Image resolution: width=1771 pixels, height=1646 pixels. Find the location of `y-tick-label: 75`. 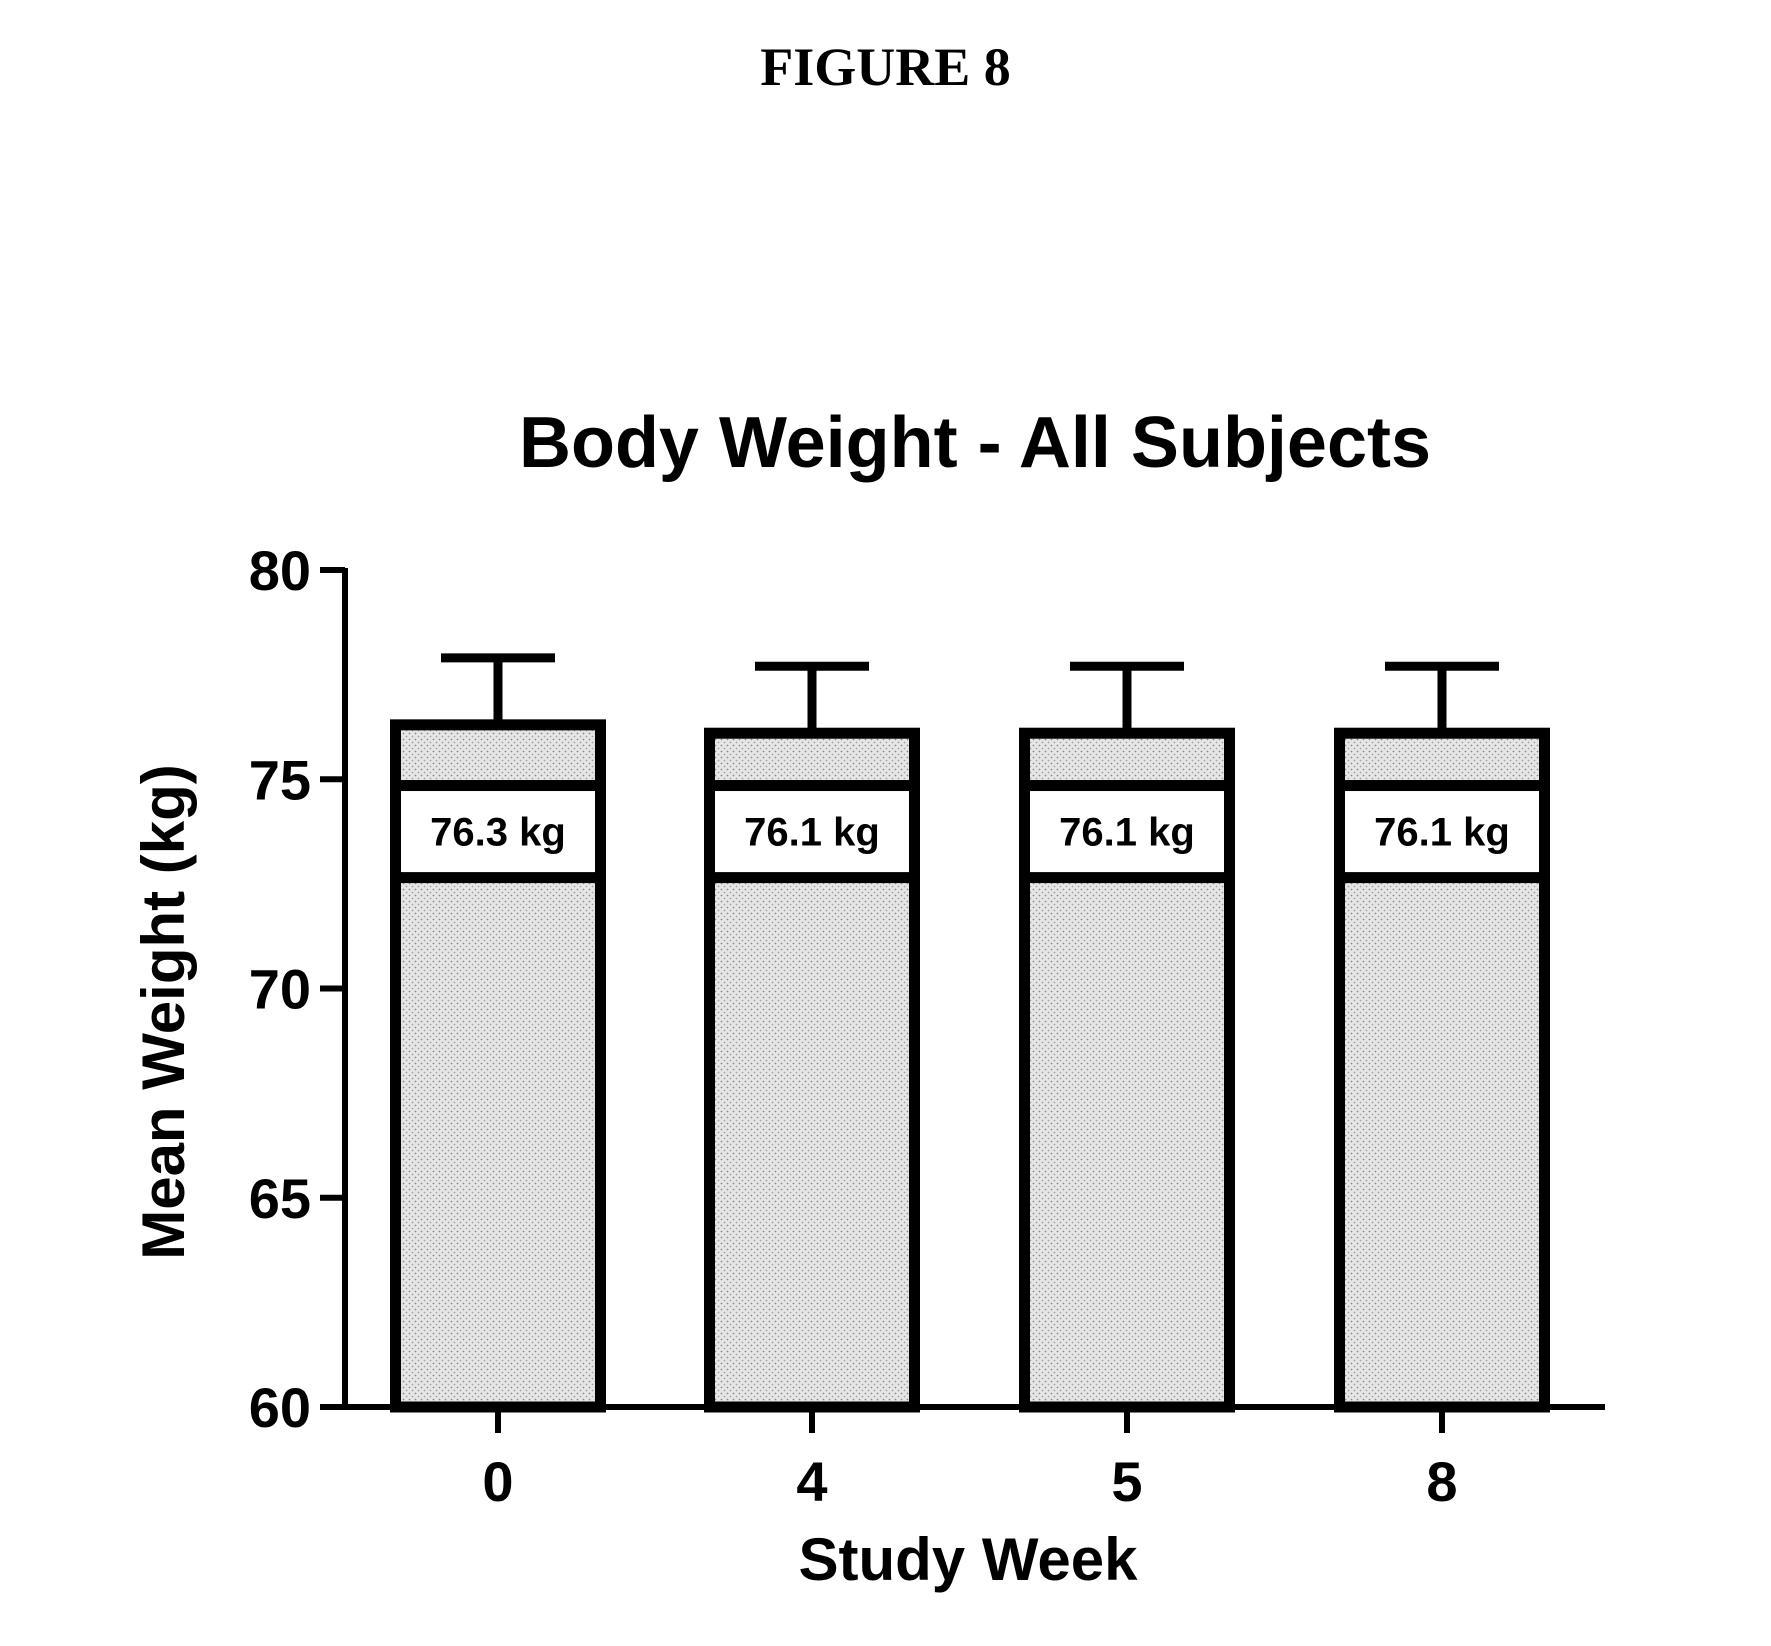

y-tick-label: 75 is located at coordinates (280, 779).